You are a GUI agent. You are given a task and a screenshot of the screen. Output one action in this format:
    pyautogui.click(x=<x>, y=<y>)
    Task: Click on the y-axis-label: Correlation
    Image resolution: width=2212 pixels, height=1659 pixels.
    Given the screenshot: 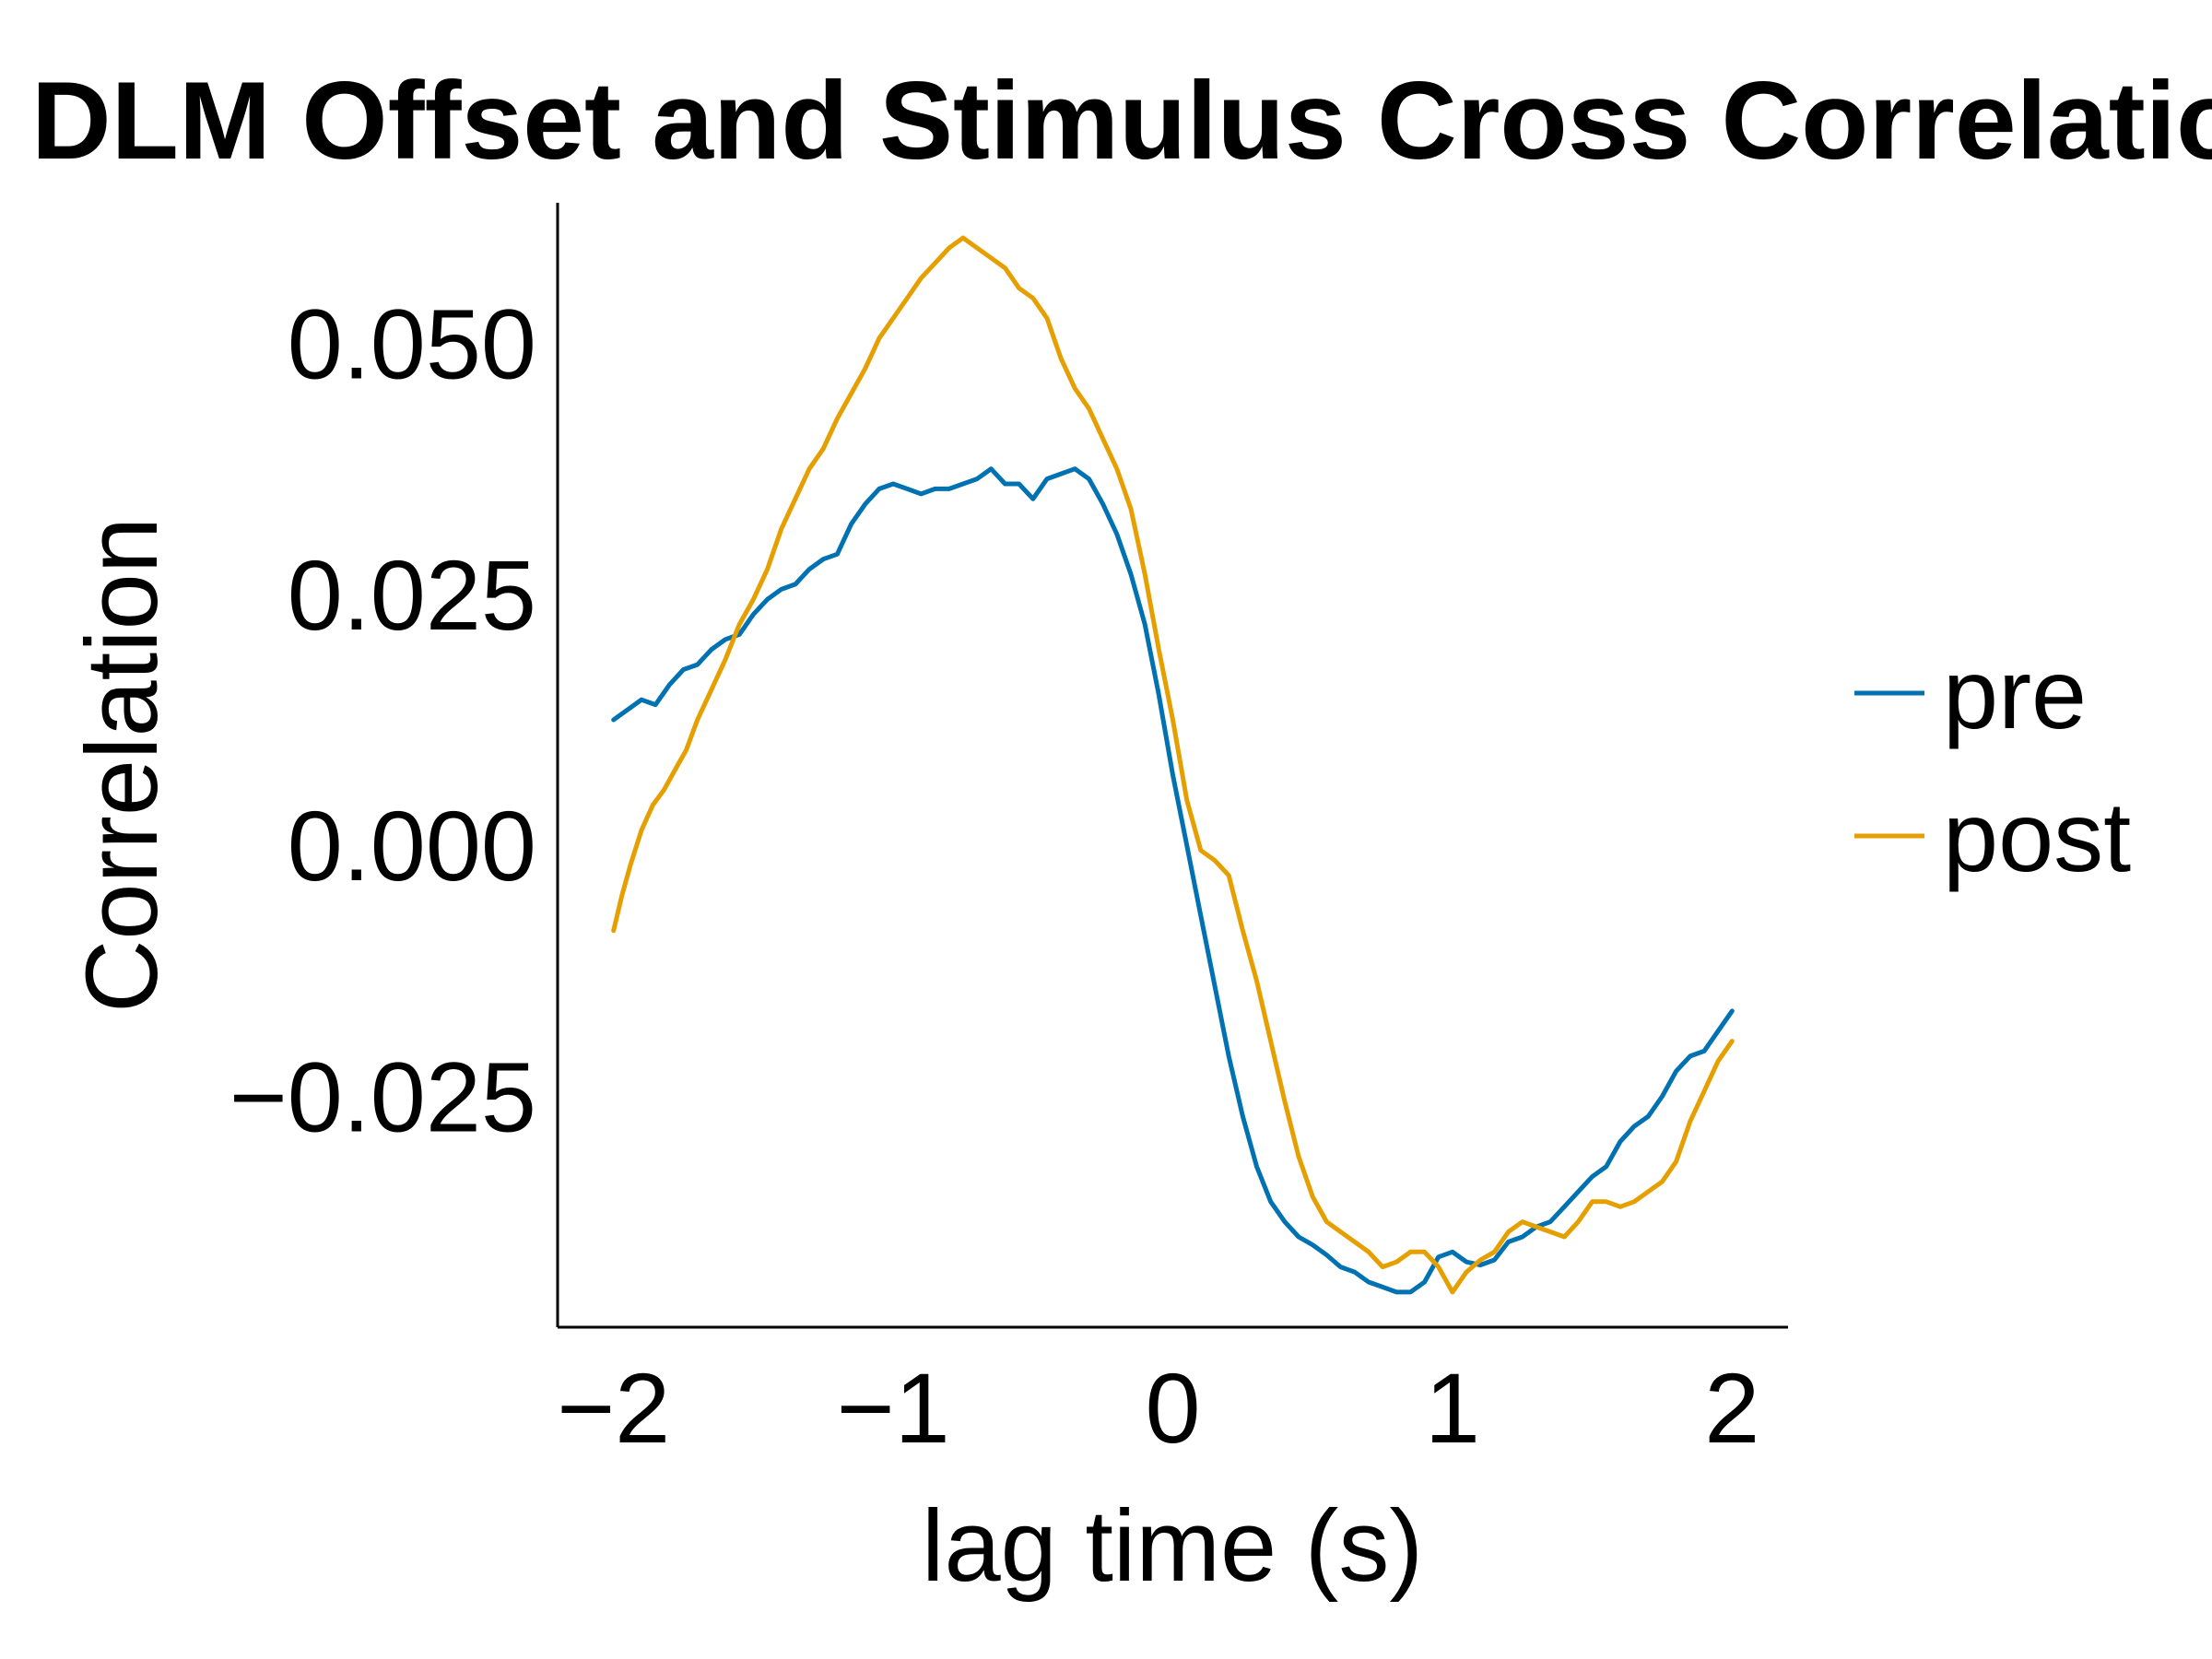 What is the action you would take?
    pyautogui.click(x=122, y=765)
    